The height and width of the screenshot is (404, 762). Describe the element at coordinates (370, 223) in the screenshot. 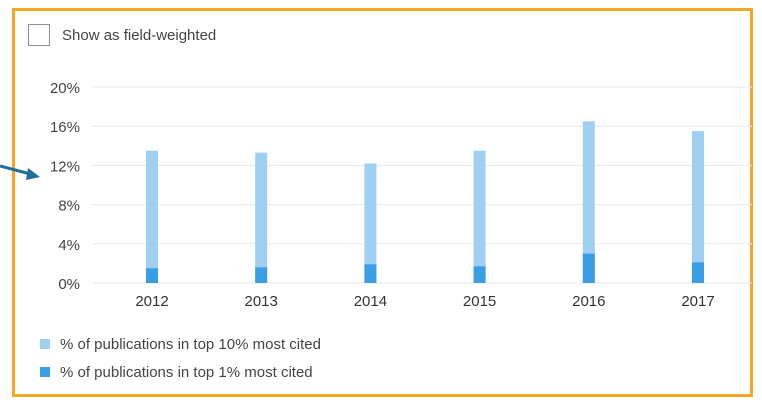

I see `bar-top10-2014` at that location.